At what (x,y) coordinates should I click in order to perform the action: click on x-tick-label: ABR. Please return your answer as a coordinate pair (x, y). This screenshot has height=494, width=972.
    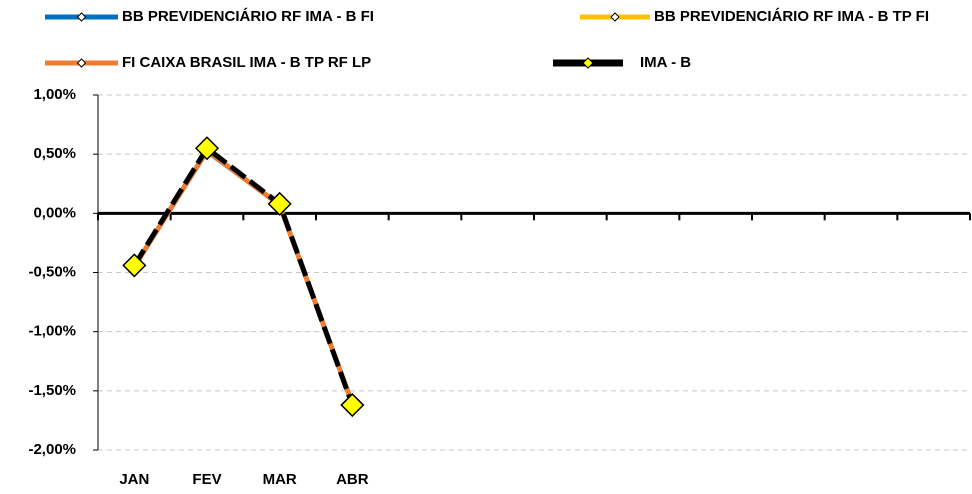
    Looking at the image, I should click on (352, 479).